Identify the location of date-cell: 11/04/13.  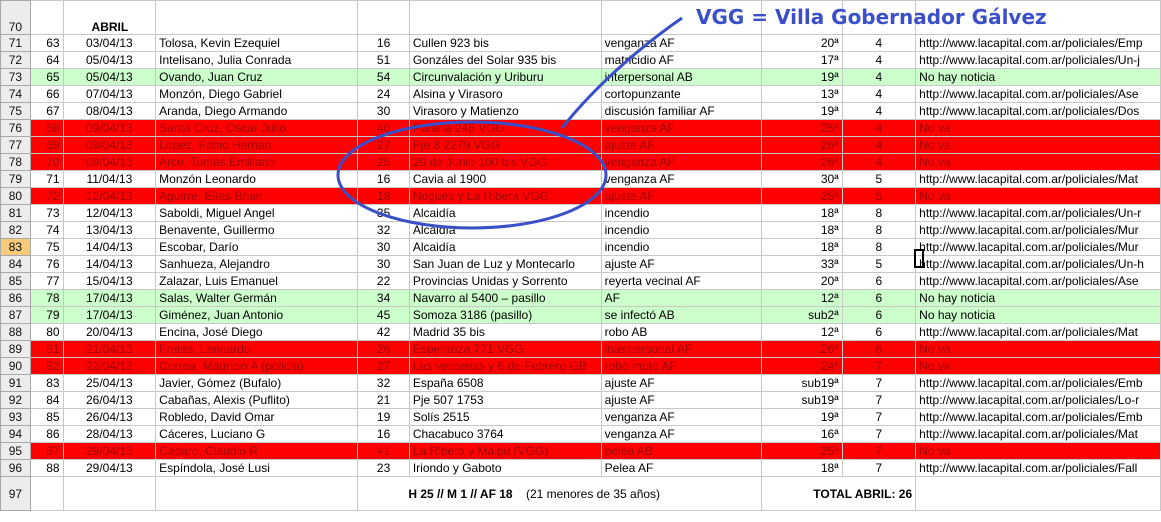
(109, 179).